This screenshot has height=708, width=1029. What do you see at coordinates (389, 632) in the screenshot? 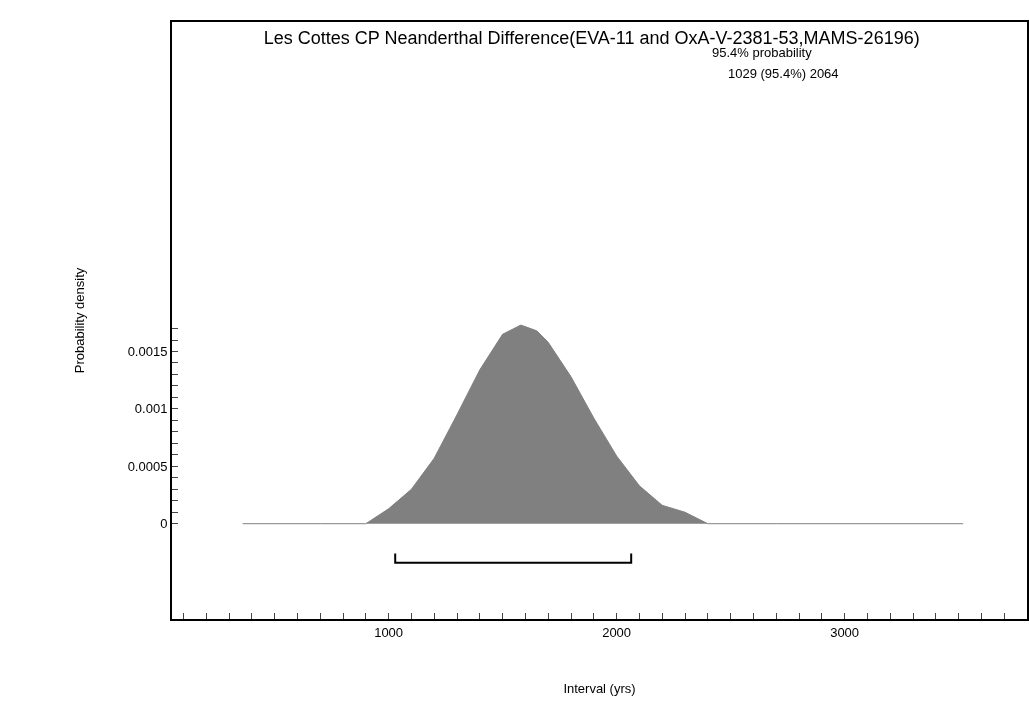
I see `x-tick-label: 1000` at bounding box center [389, 632].